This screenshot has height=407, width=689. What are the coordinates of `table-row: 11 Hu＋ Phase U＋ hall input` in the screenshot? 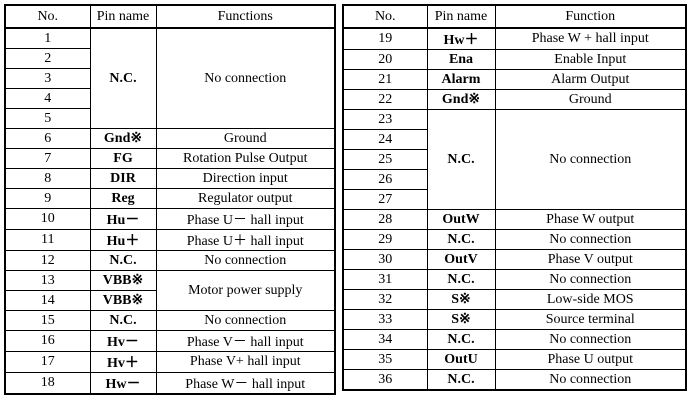 It's located at (170, 240).